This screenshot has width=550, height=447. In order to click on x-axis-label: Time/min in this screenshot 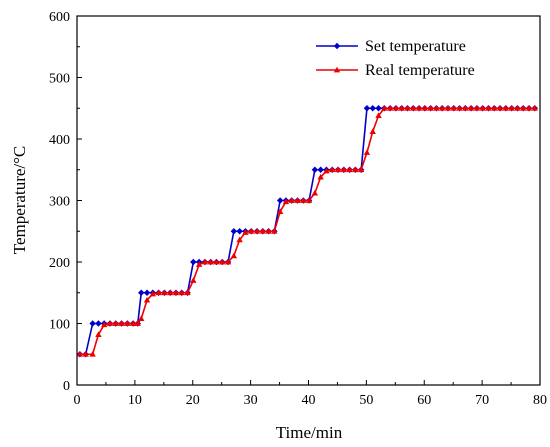, I will do `click(309, 432)`.